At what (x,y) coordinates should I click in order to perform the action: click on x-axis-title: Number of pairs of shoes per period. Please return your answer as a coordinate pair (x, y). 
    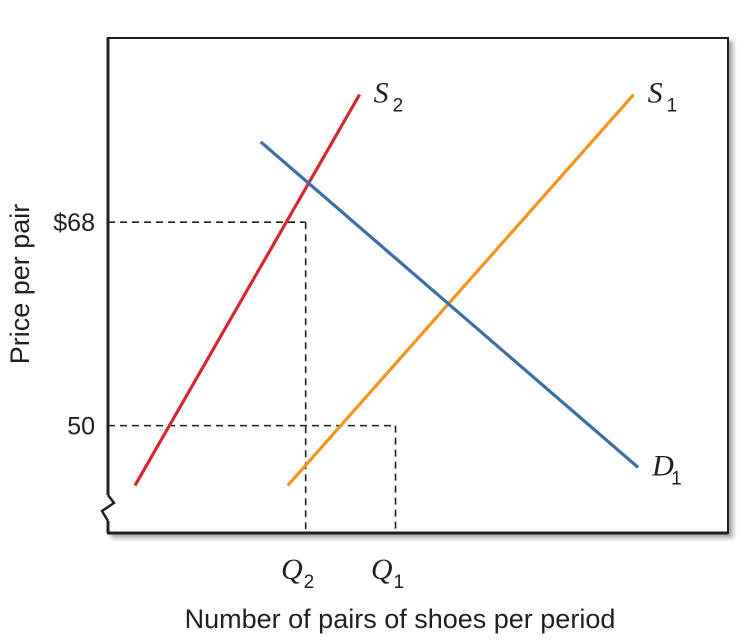
    Looking at the image, I should click on (400, 619).